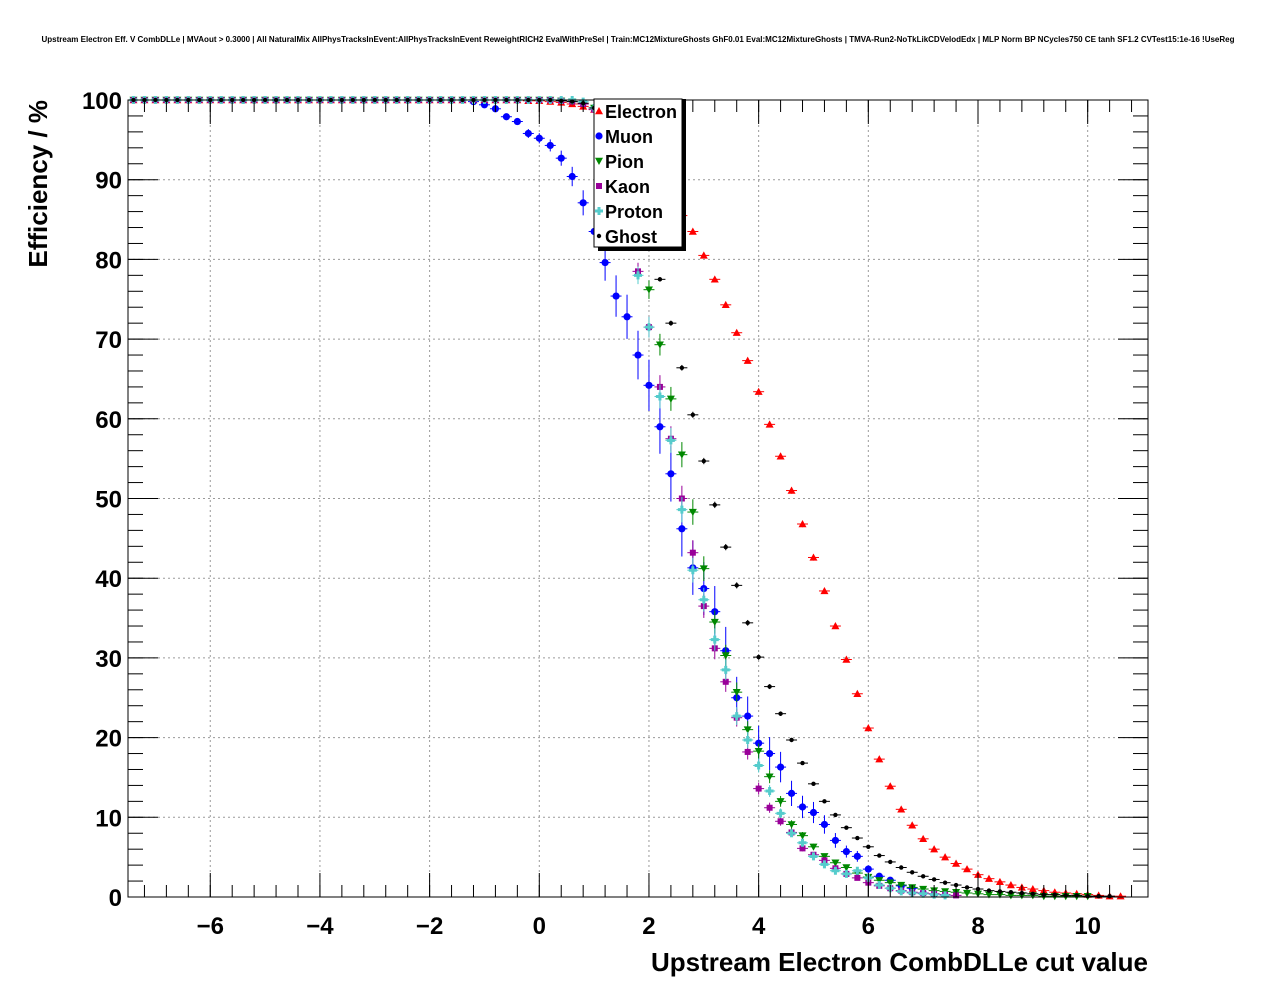 This screenshot has height=996, width=1276. I want to click on x-tick-label: 4, so click(759, 926).